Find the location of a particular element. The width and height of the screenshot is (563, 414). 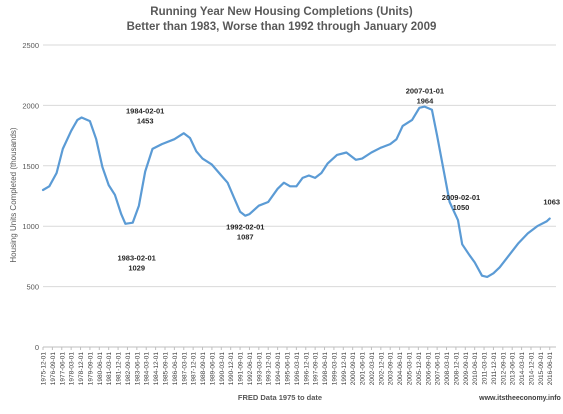

x-tick-label: 1996-03-01 is located at coordinates (297, 369).